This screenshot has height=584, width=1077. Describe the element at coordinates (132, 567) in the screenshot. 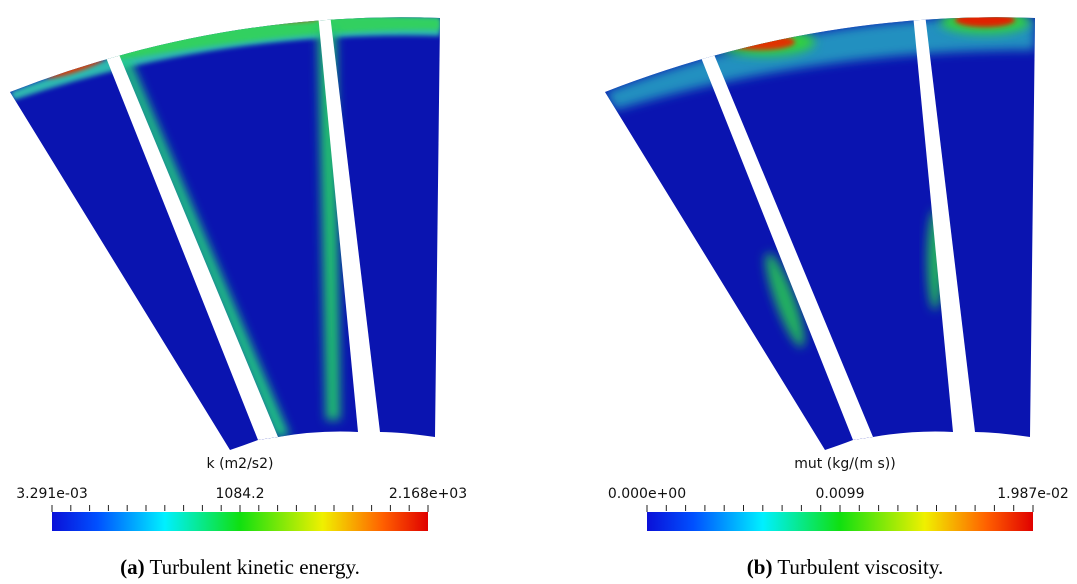

I see `caption-label: (a)` at that location.